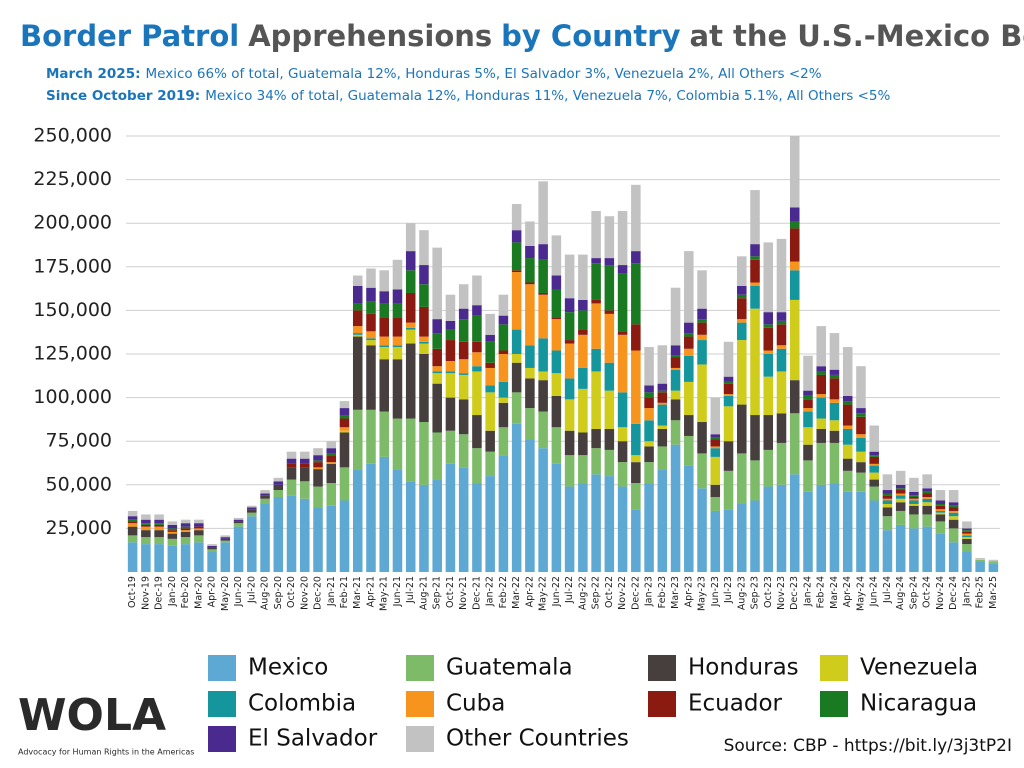  I want to click on x-tick-label: Jan-23, so click(649, 591).